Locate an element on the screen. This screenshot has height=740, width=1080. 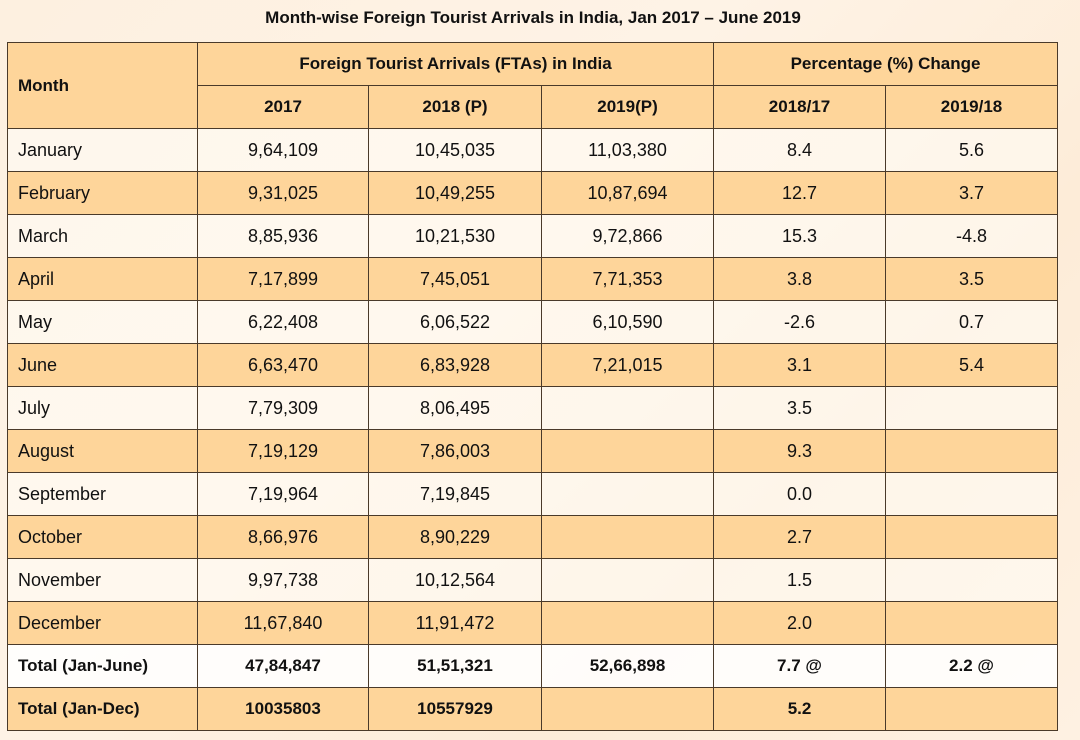
cell-change-18-17: 15.3 is located at coordinates (800, 236).